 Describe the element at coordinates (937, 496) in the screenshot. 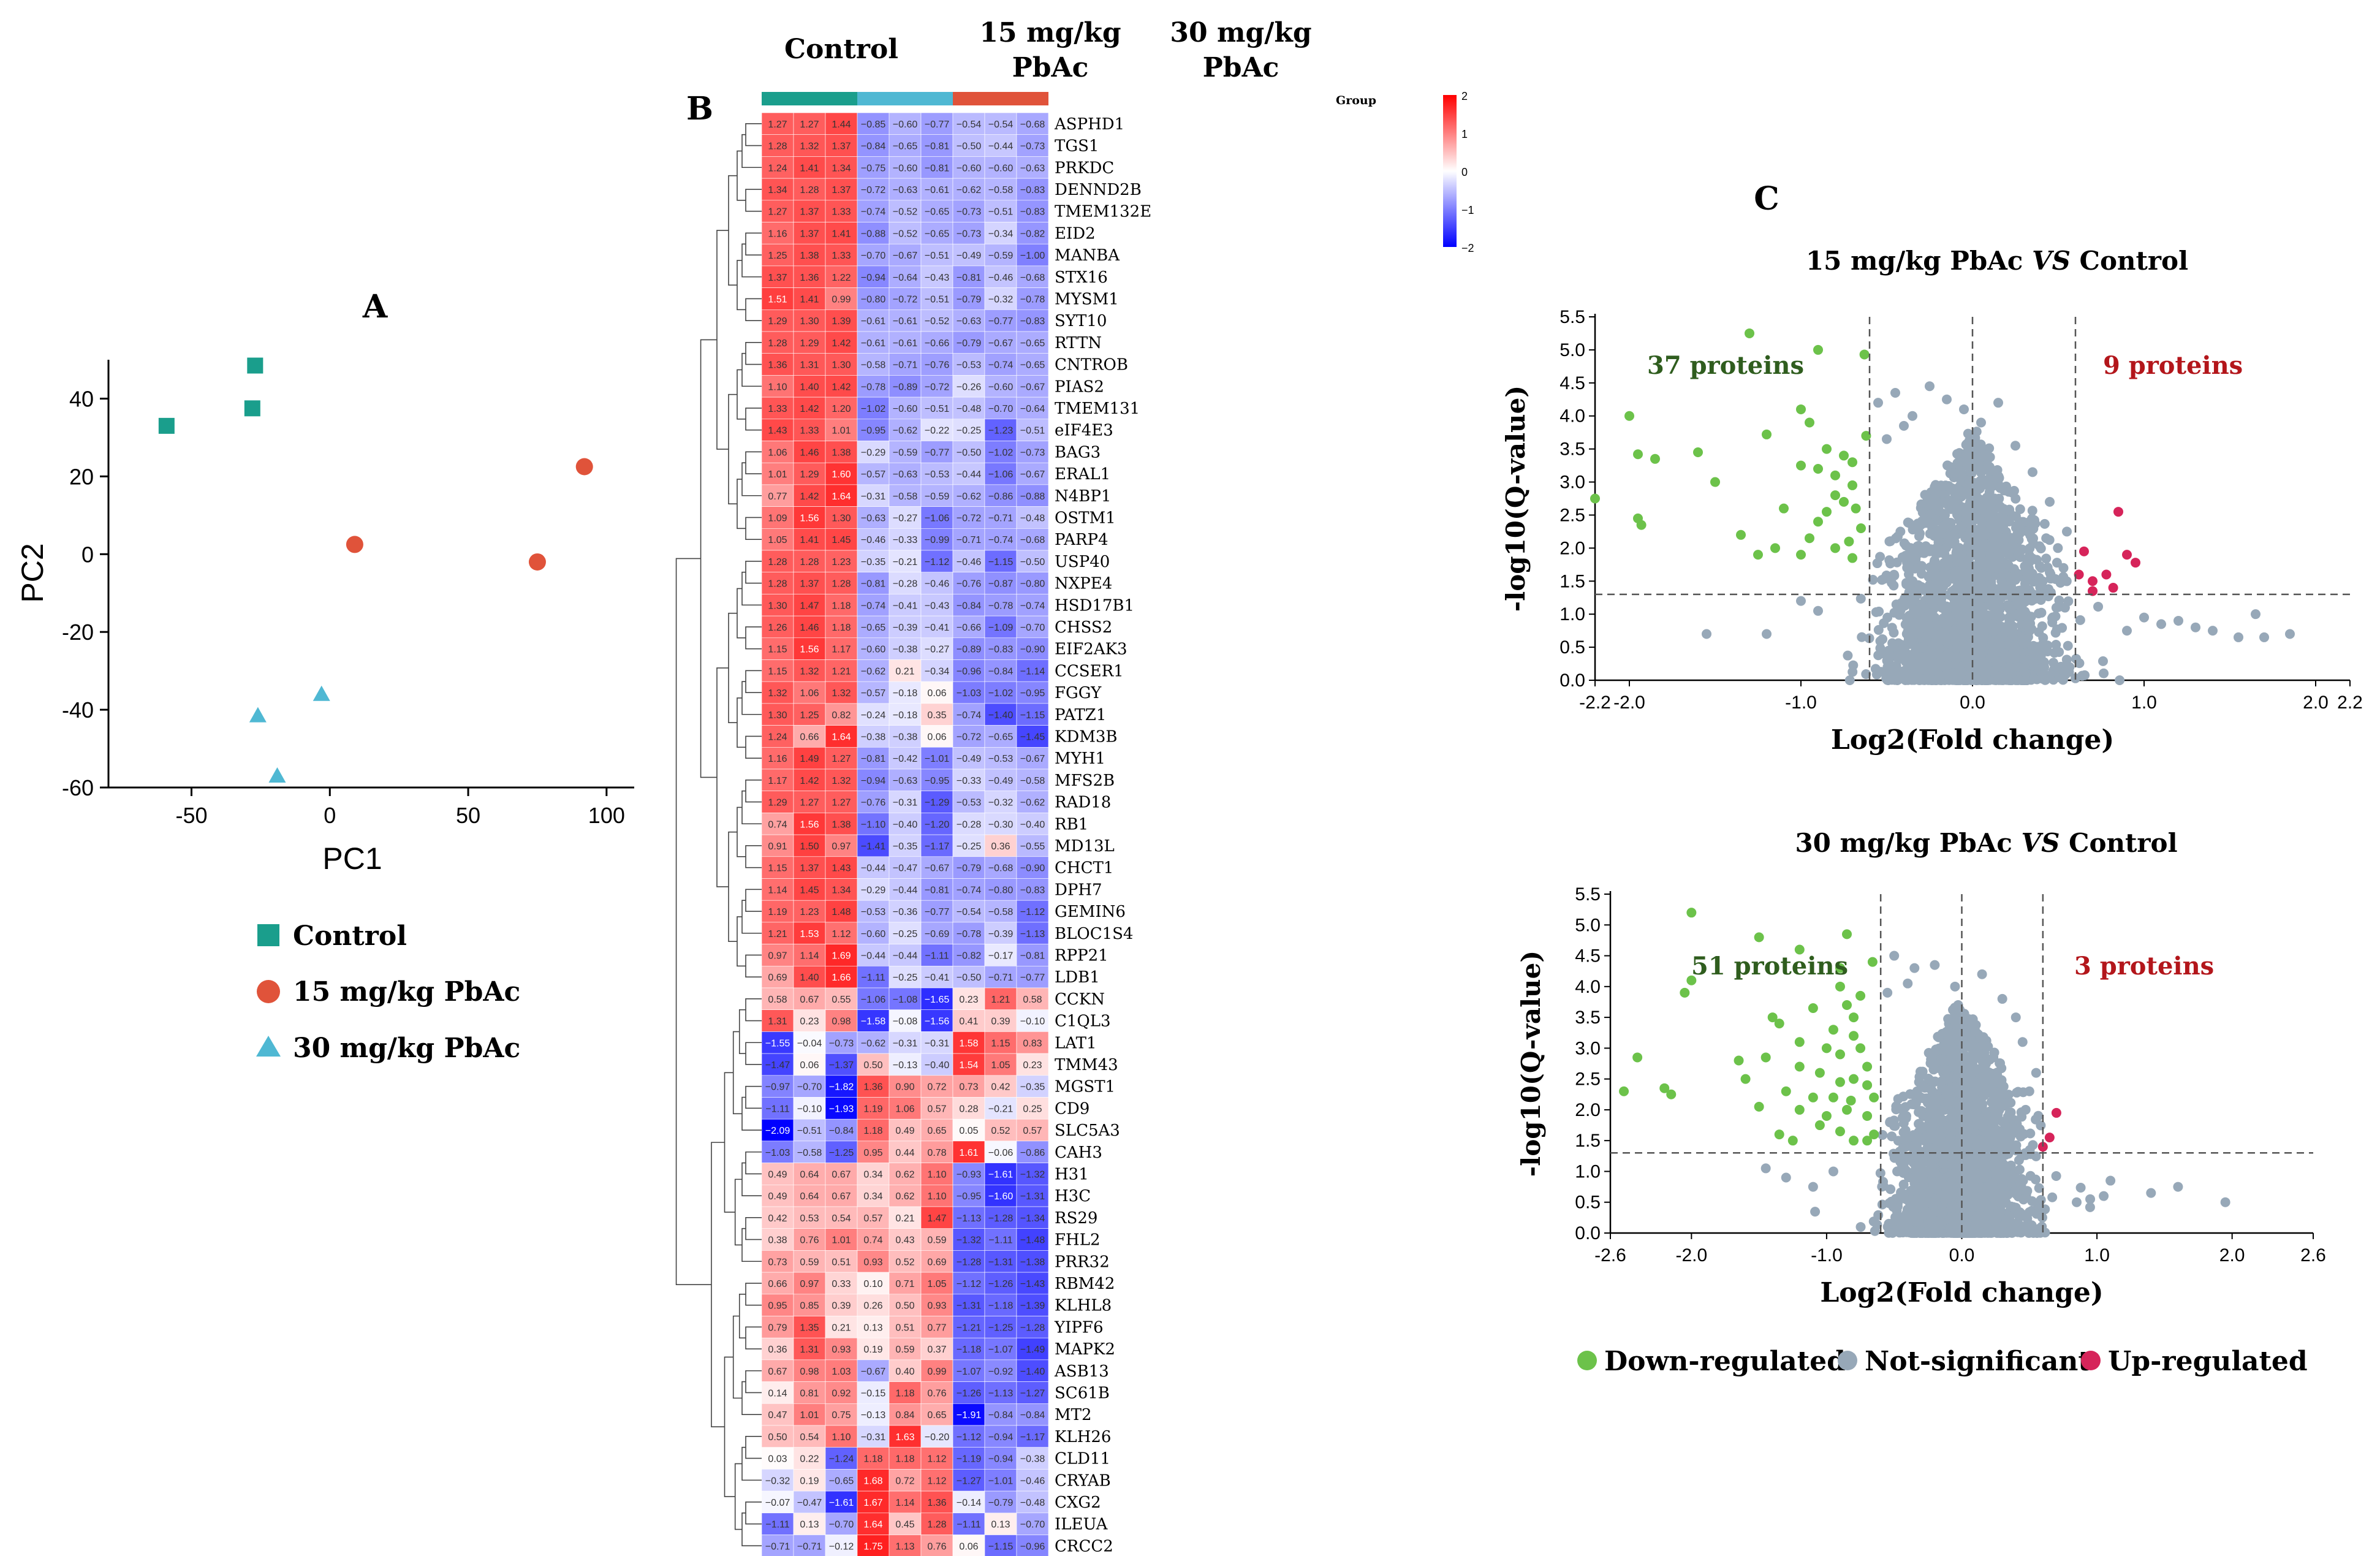

I see `heatmap-cell-value: −0.59` at that location.